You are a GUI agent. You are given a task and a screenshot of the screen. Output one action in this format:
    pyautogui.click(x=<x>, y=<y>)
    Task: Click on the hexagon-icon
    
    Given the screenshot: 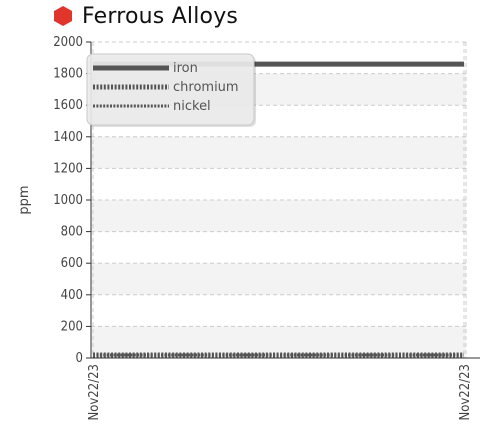 What is the action you would take?
    pyautogui.click(x=63, y=16)
    